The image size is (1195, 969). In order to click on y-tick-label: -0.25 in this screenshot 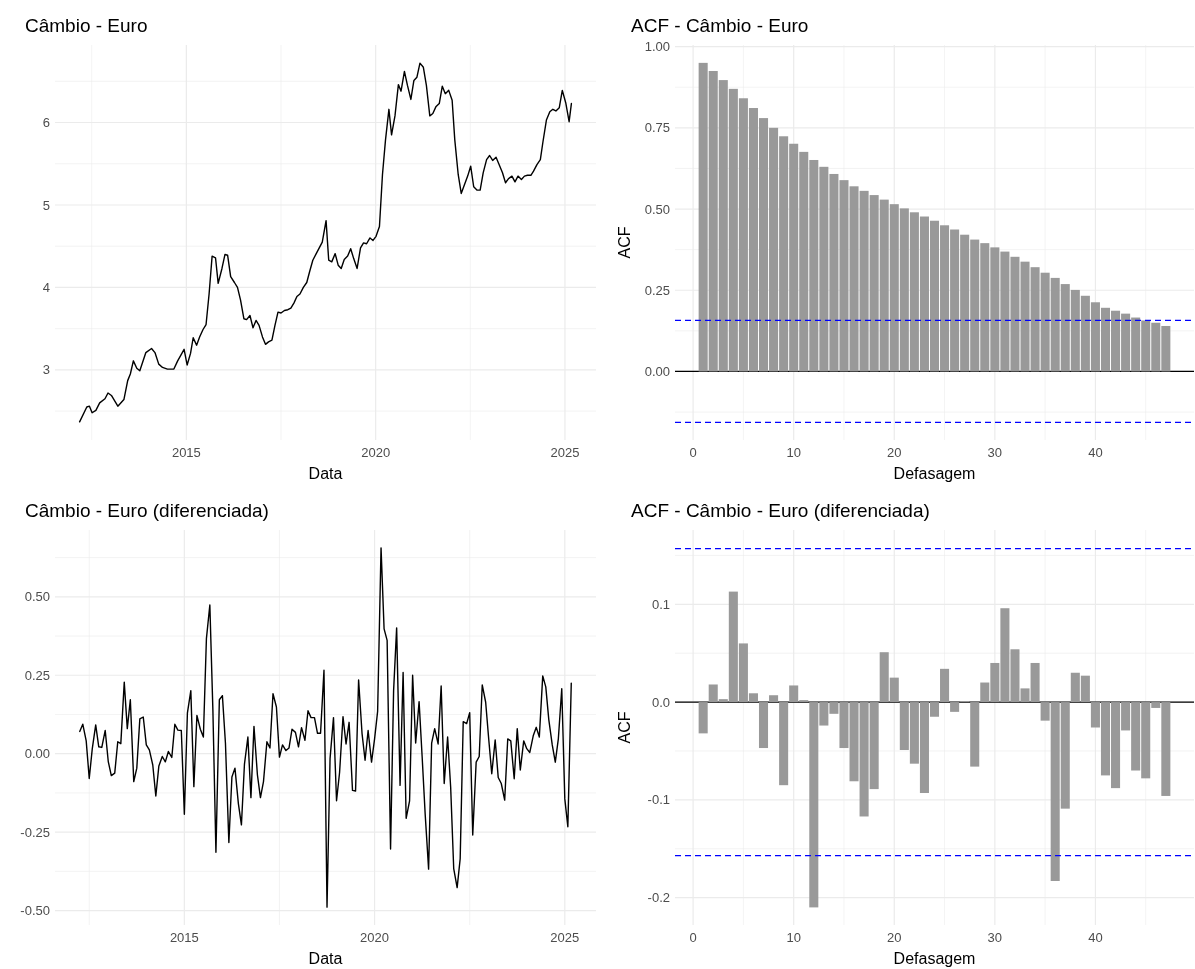, I will do `click(35, 832)`.